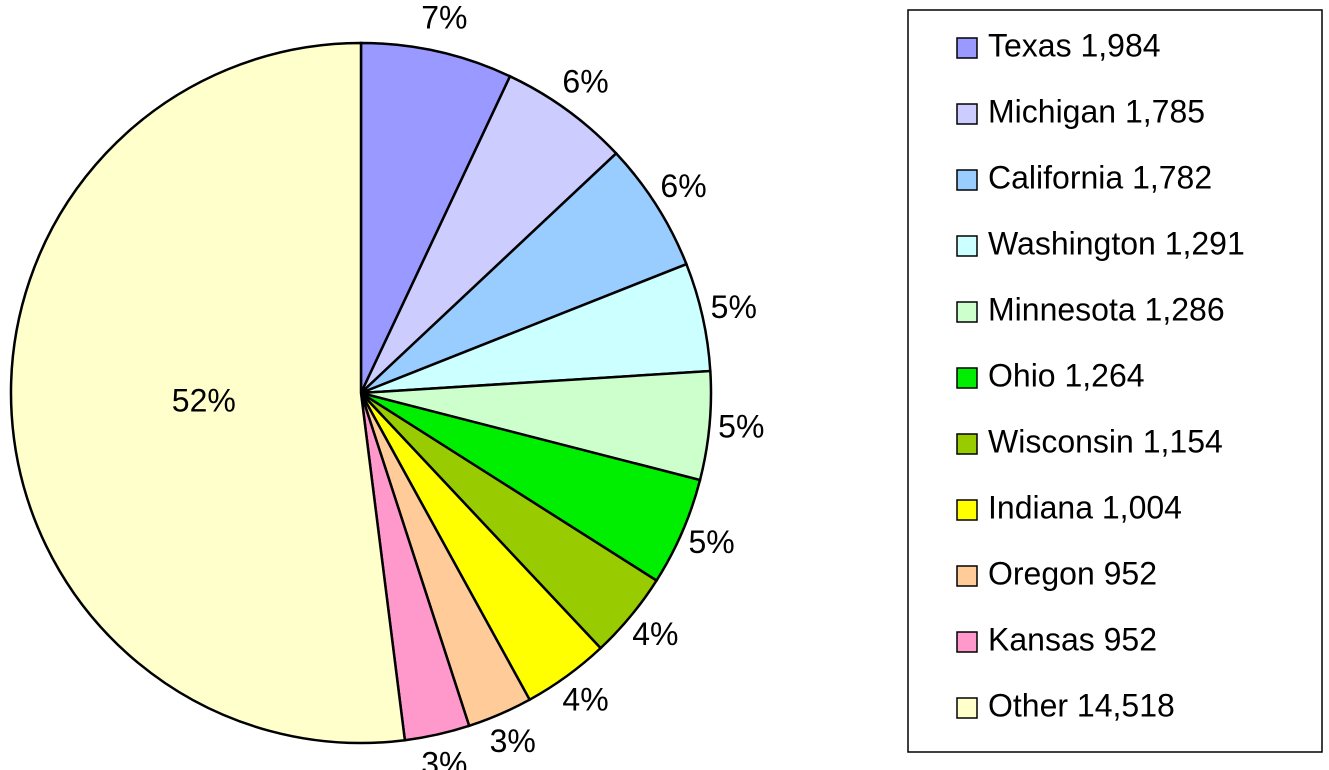  Describe the element at coordinates (1081, 705) in the screenshot. I see `legend-label: Other 14,518` at that location.